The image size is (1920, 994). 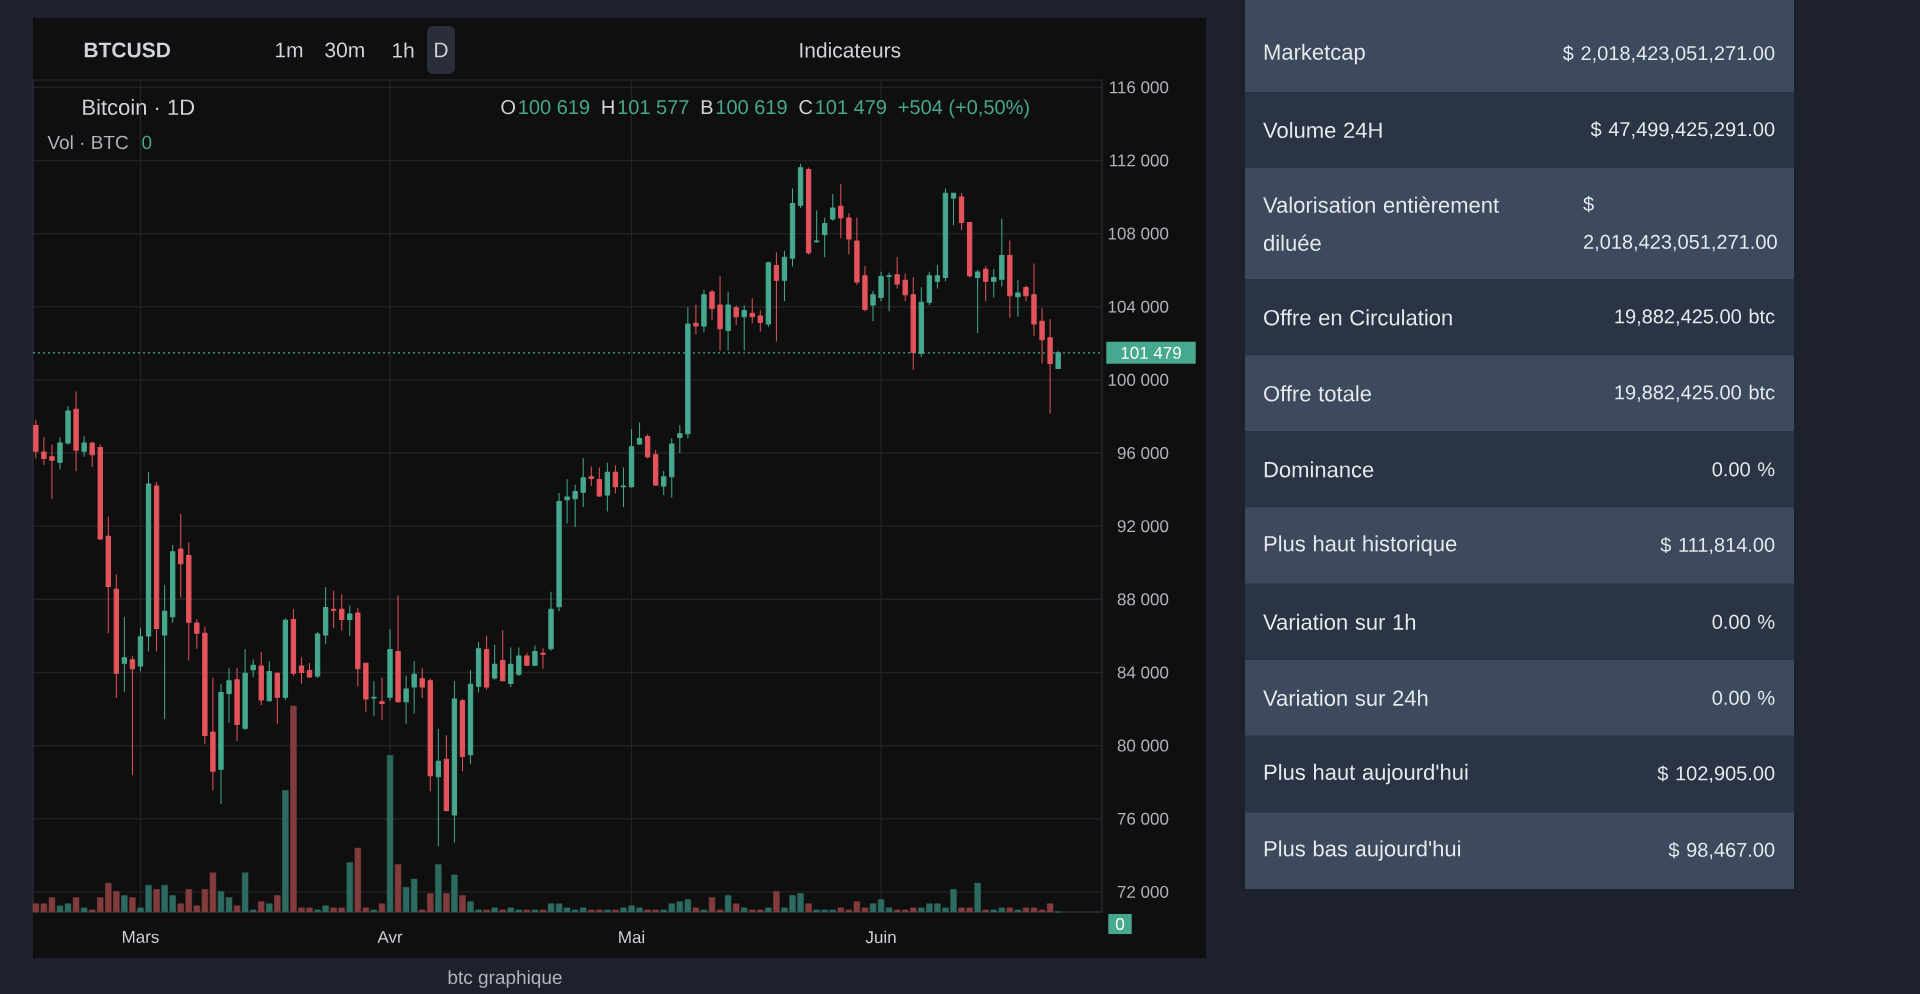 I want to click on text: $ 47,499,425,291.00, so click(x=1682, y=130).